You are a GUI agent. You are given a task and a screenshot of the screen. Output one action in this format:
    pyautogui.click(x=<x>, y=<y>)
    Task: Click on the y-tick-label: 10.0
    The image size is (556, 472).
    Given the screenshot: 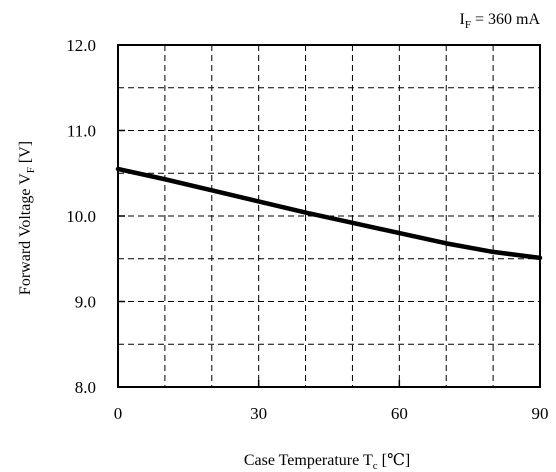 What is the action you would take?
    pyautogui.click(x=81, y=216)
    